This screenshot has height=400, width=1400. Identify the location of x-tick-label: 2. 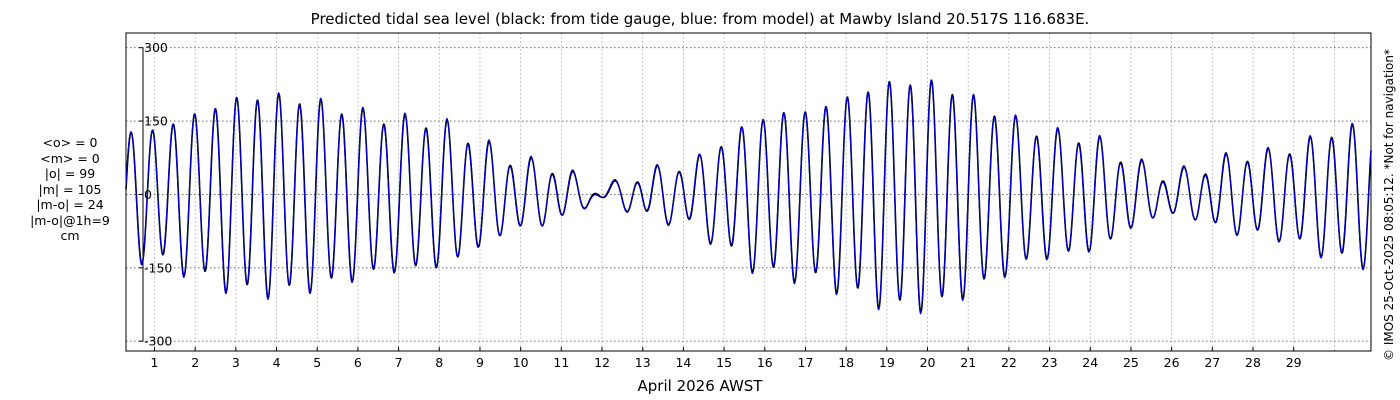
(195, 362).